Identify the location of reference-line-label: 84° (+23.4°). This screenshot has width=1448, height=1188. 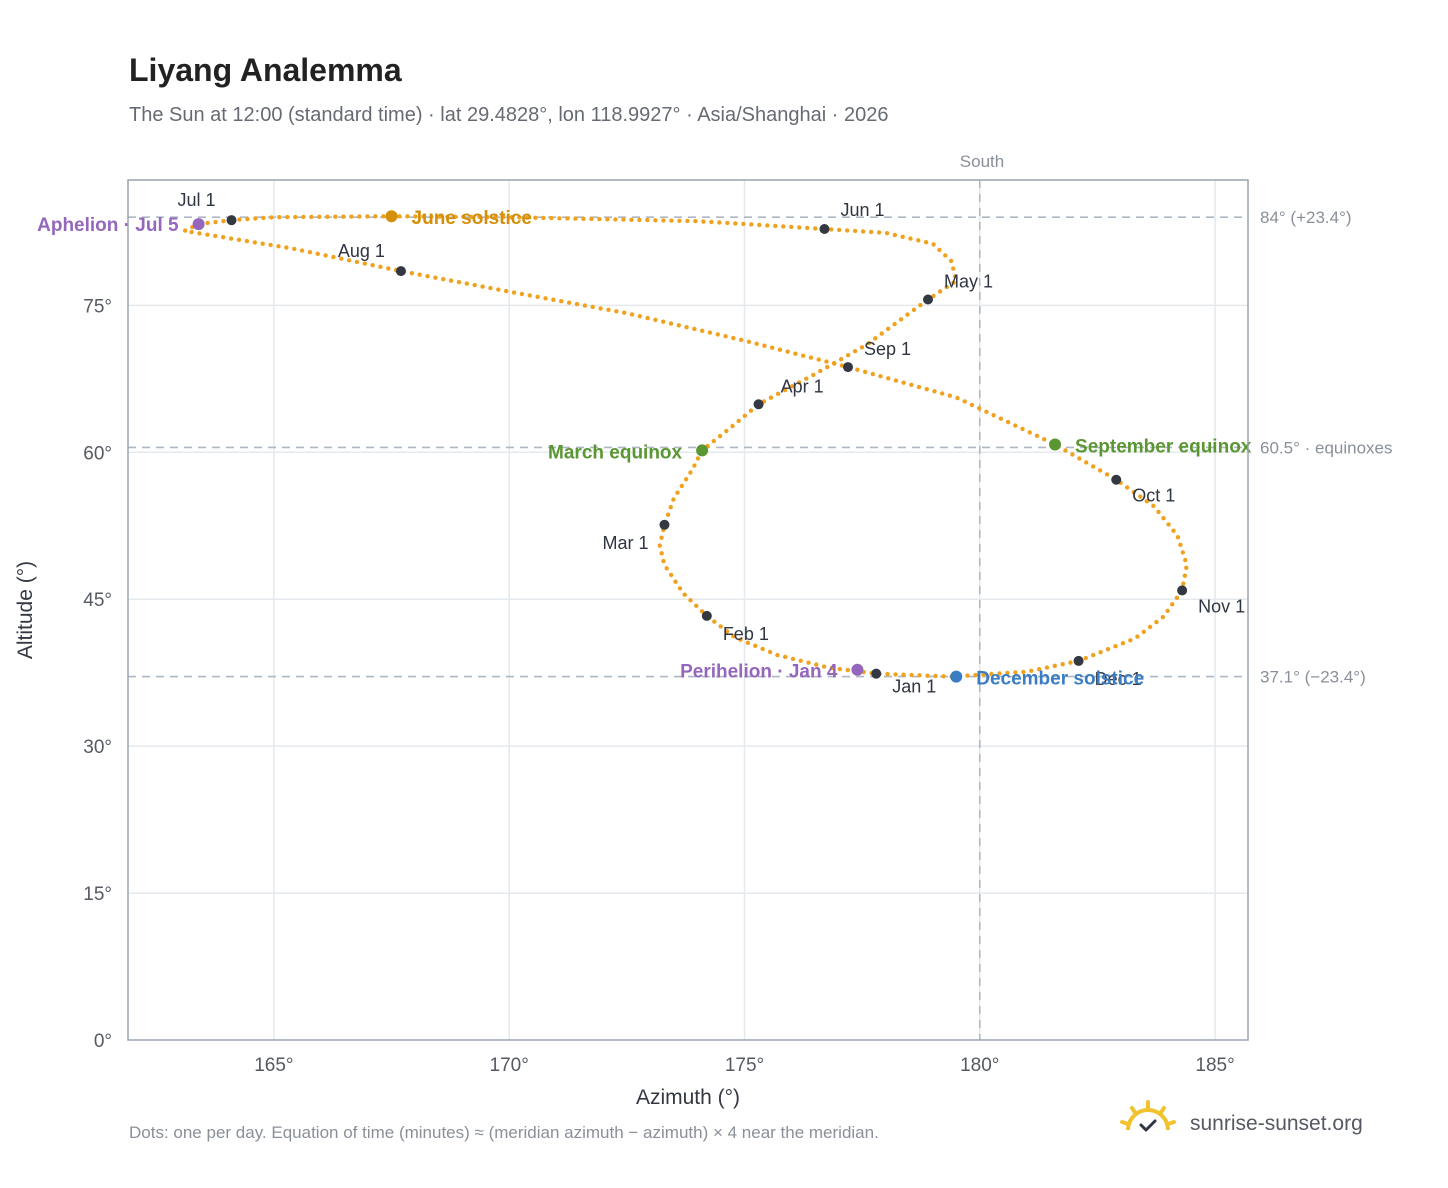
(1306, 217).